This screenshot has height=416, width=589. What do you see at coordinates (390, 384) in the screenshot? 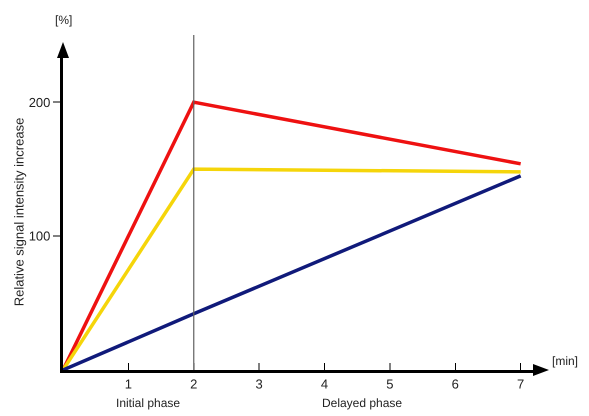
I see `x-tick-label: 5` at bounding box center [390, 384].